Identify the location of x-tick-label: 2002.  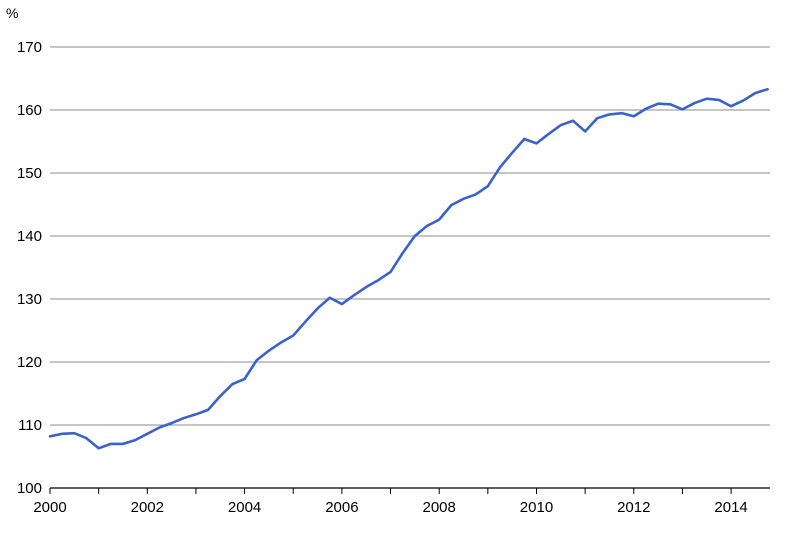
(147, 507).